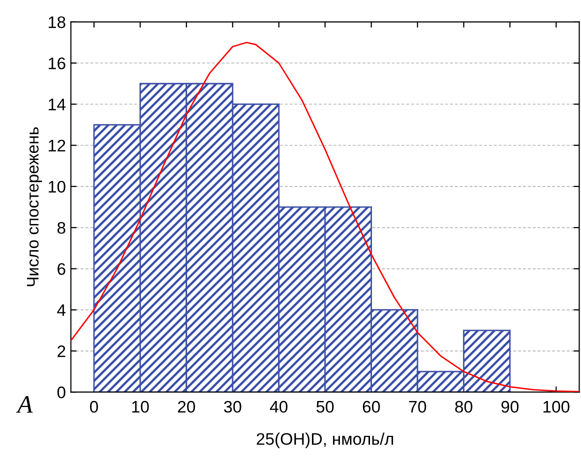 The width and height of the screenshot is (581, 457). What do you see at coordinates (325, 440) in the screenshot?
I see `x-axis-title: 25(OH)D, нмоль/л` at bounding box center [325, 440].